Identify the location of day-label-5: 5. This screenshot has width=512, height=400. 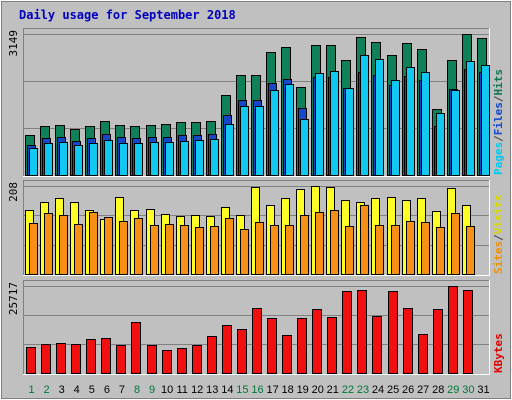
(92, 390).